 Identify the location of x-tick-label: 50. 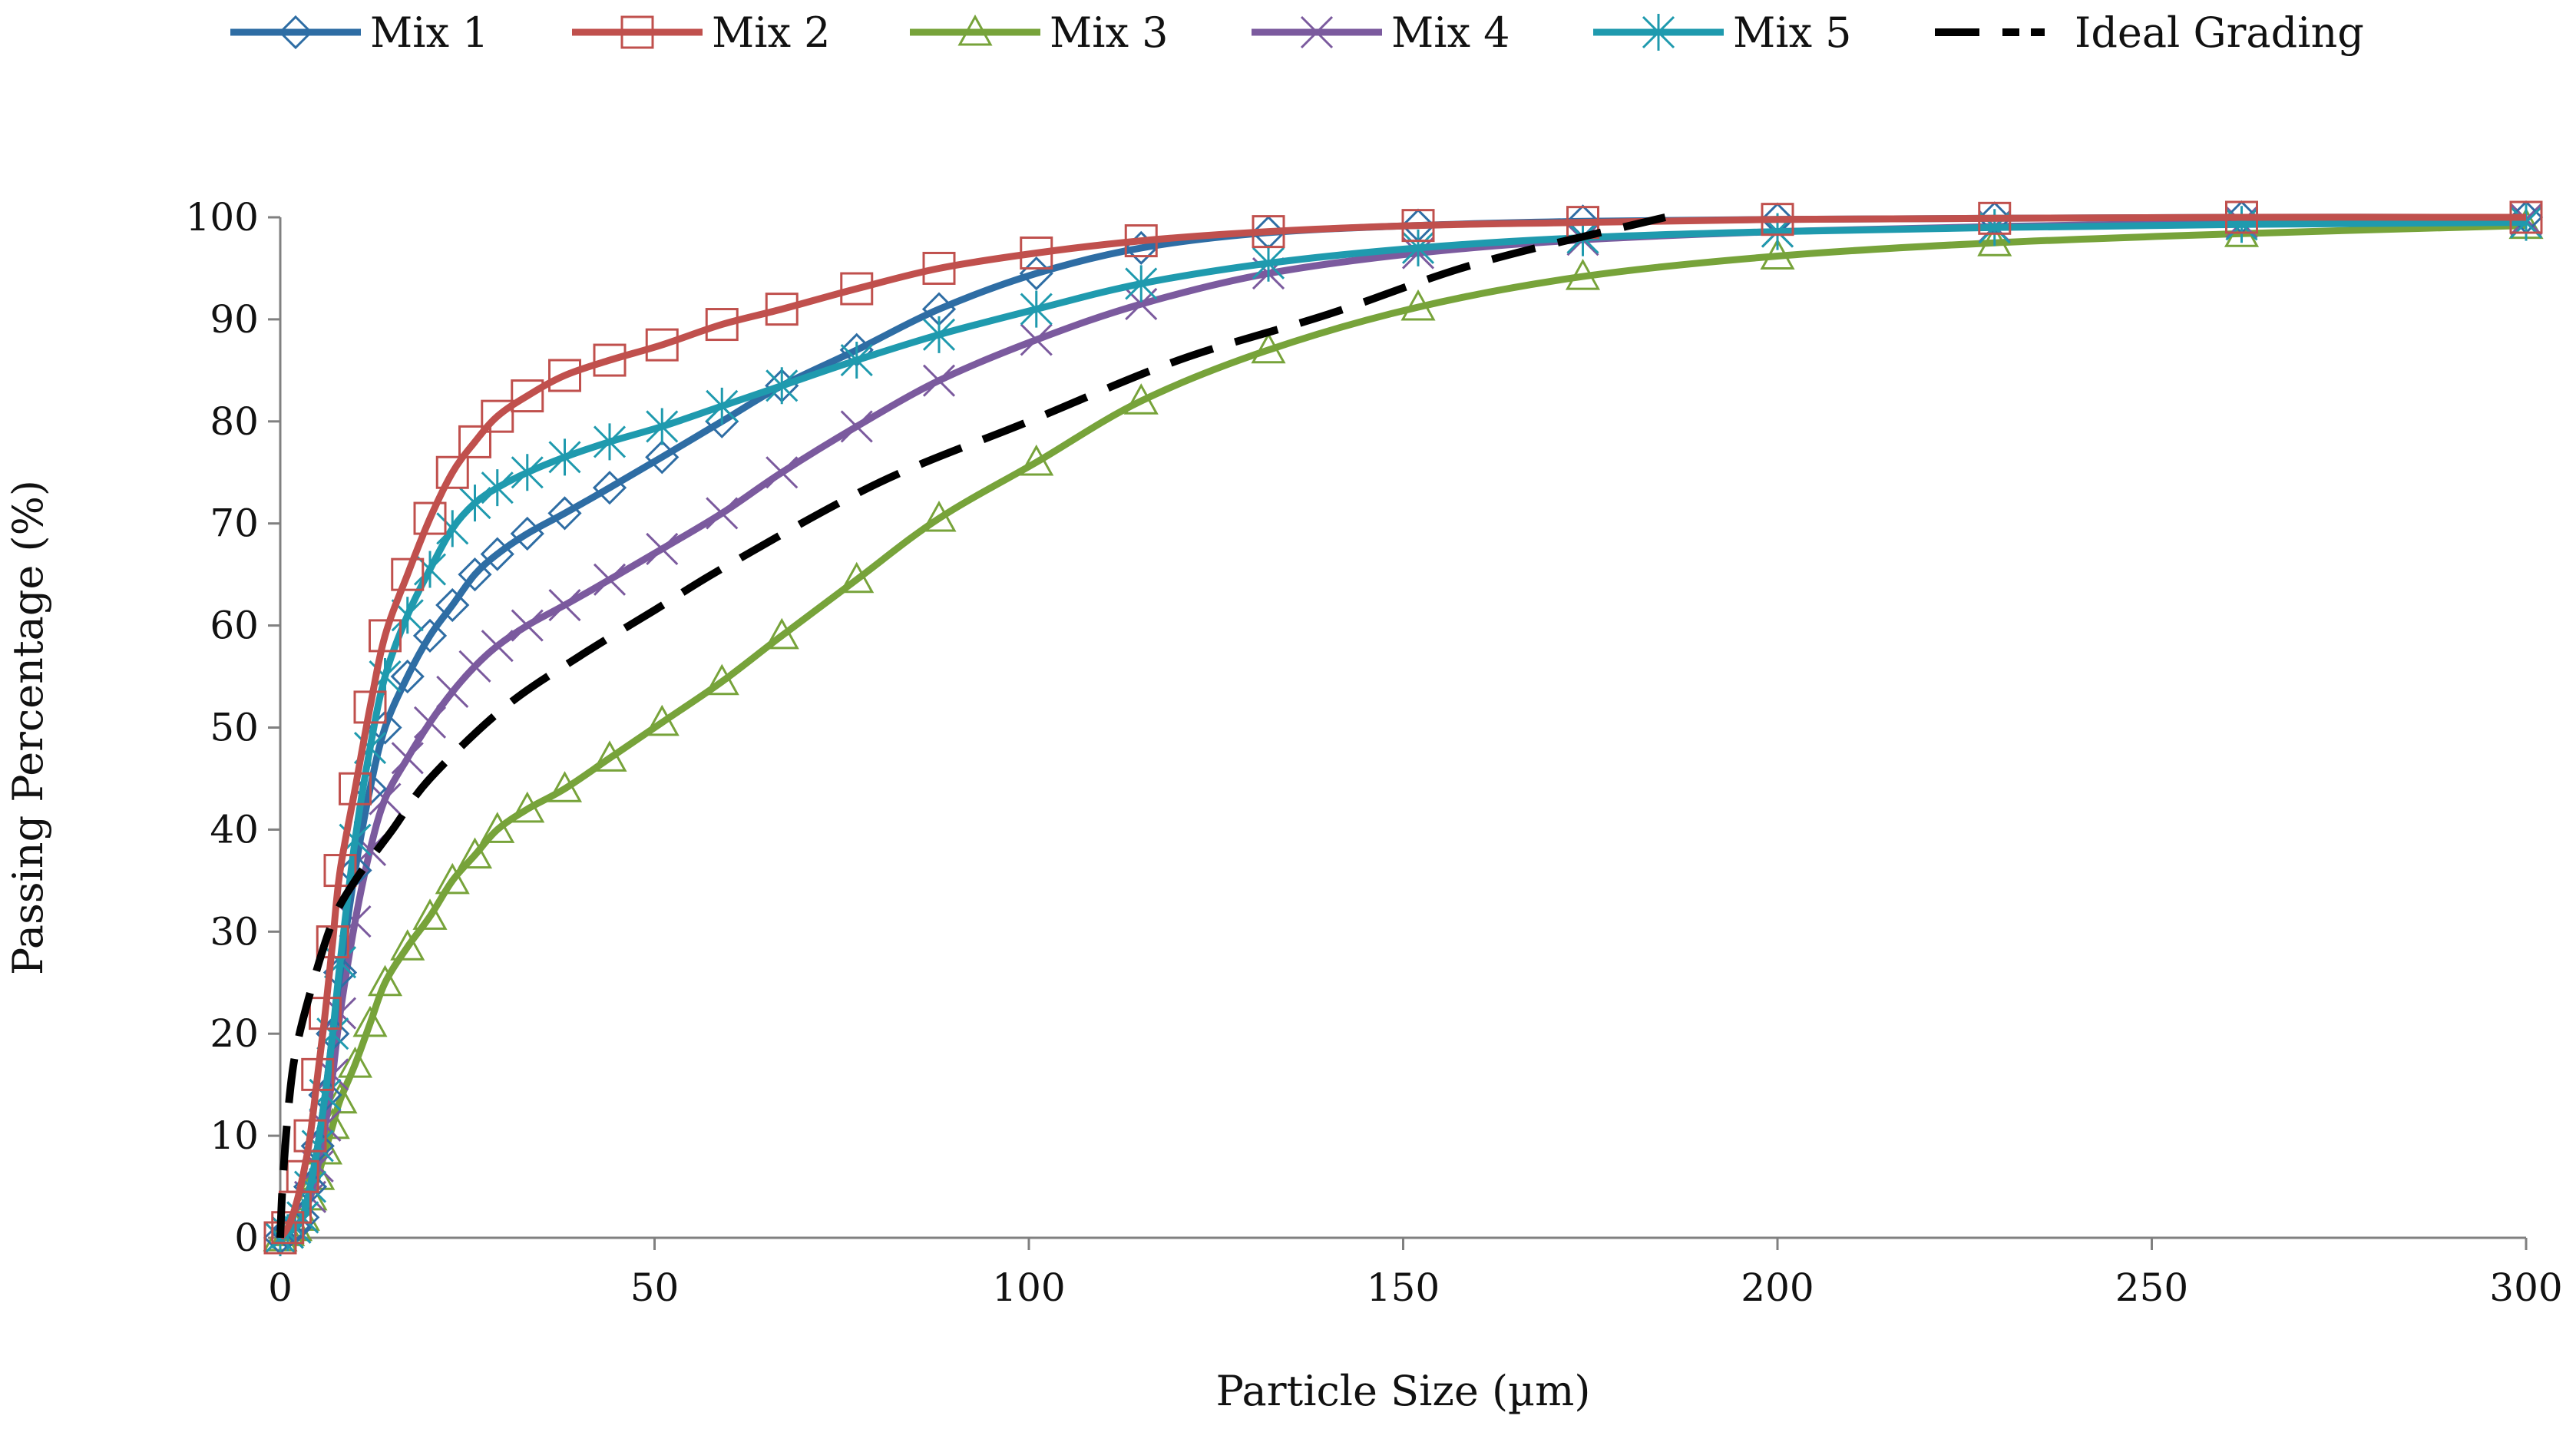
(655, 1287).